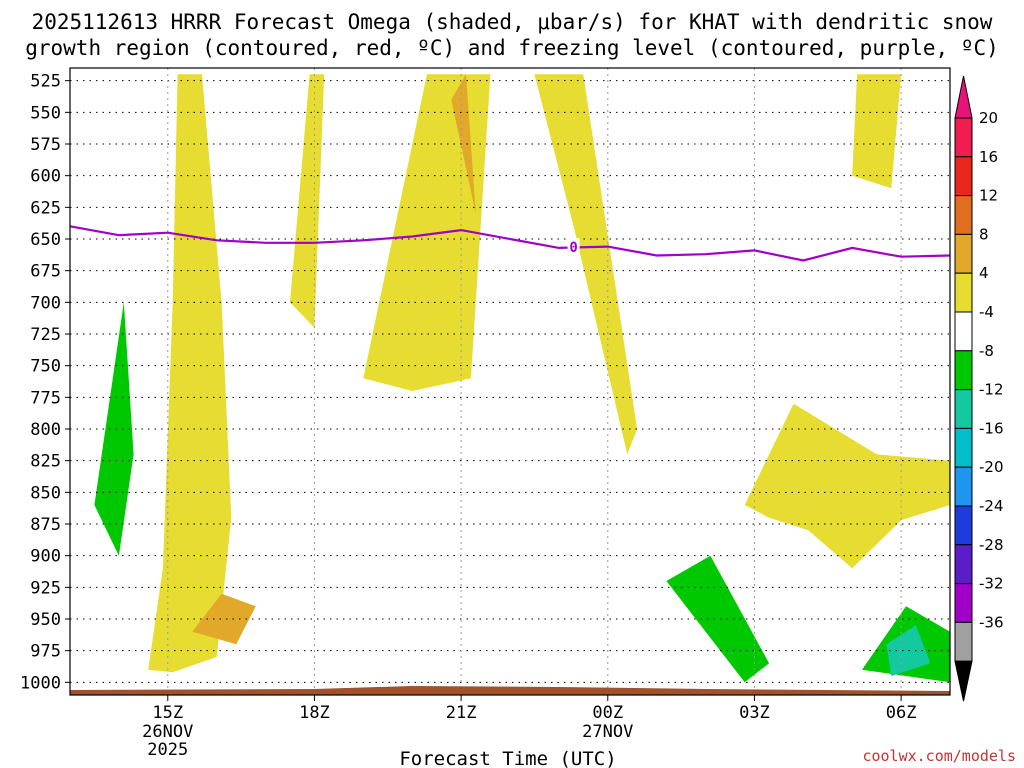 Image resolution: width=1024 pixels, height=768 pixels. Describe the element at coordinates (167, 713) in the screenshot. I see `x-tick-label: 15Z` at that location.